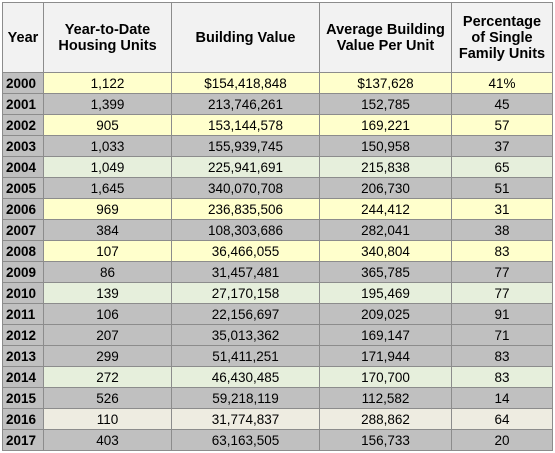 This screenshot has width=555, height=453. I want to click on data-cell: 1,033, so click(107, 146).